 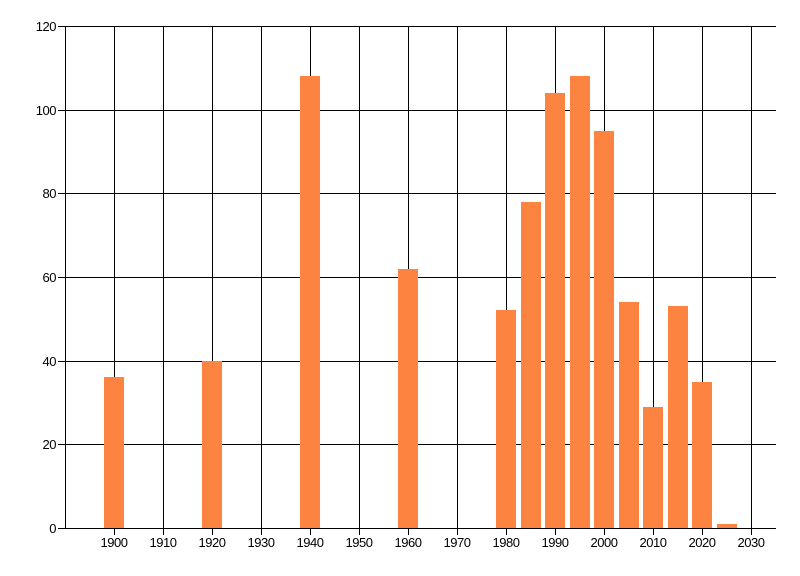 I want to click on bar-2015, so click(x=678, y=417).